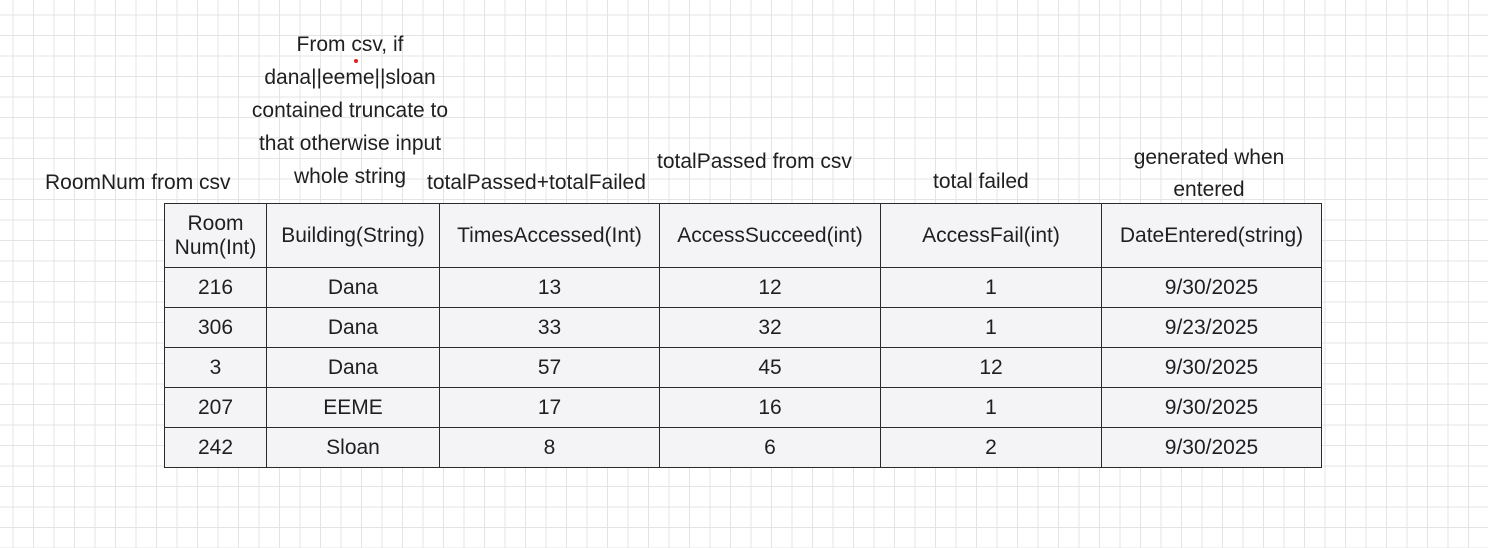 This screenshot has height=548, width=1488. I want to click on cell-room-num: 207, so click(215, 407).